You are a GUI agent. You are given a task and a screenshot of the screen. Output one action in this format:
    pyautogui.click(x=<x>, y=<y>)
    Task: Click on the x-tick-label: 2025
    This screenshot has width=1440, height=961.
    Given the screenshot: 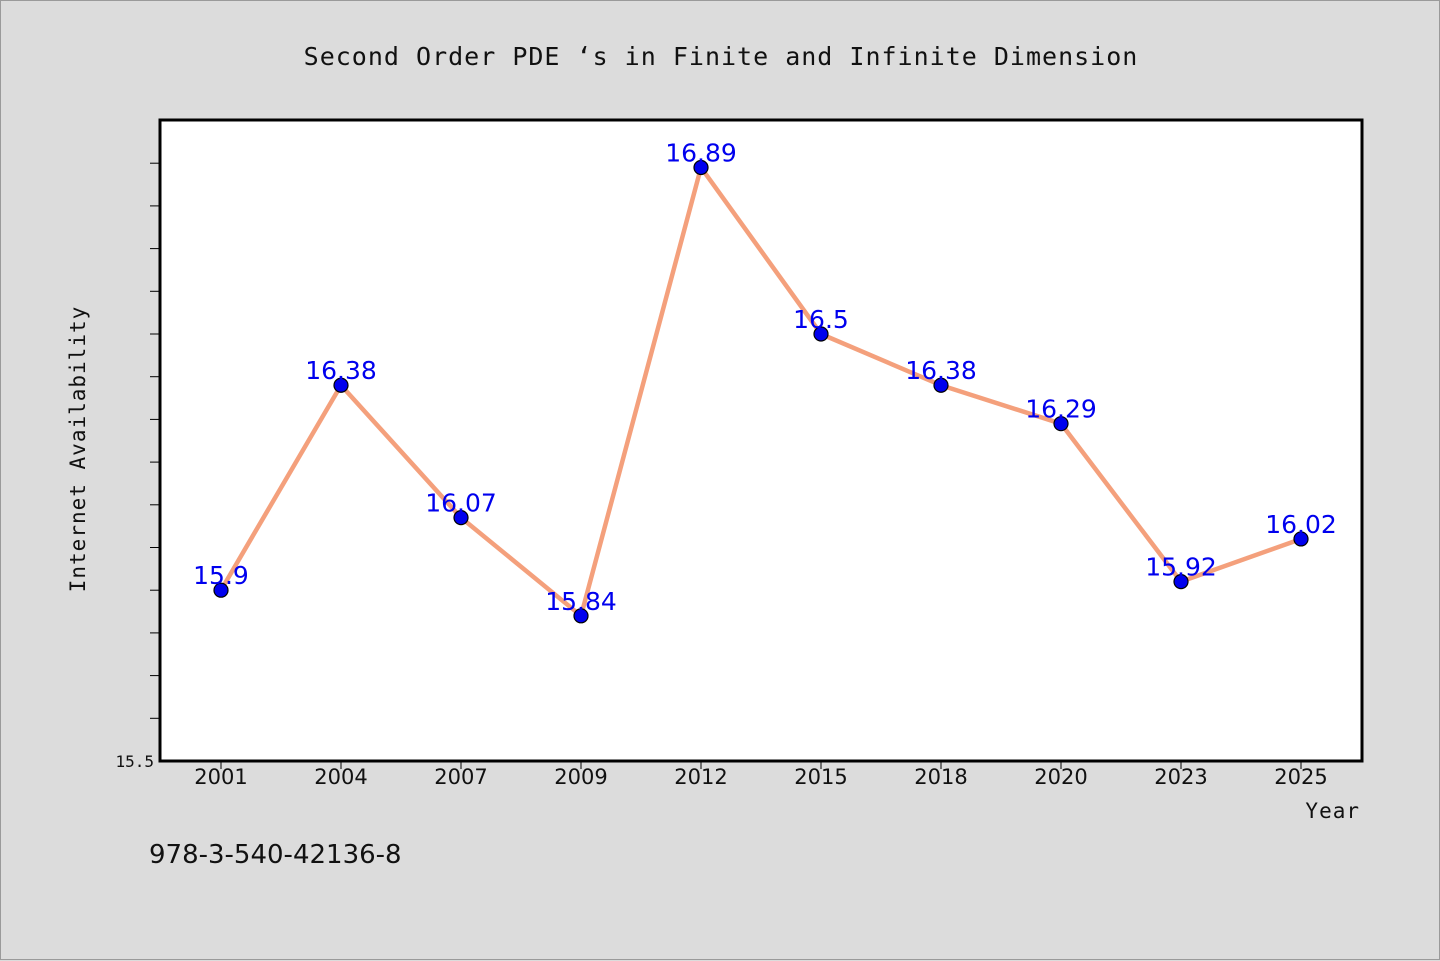 What is the action you would take?
    pyautogui.click(x=1300, y=777)
    